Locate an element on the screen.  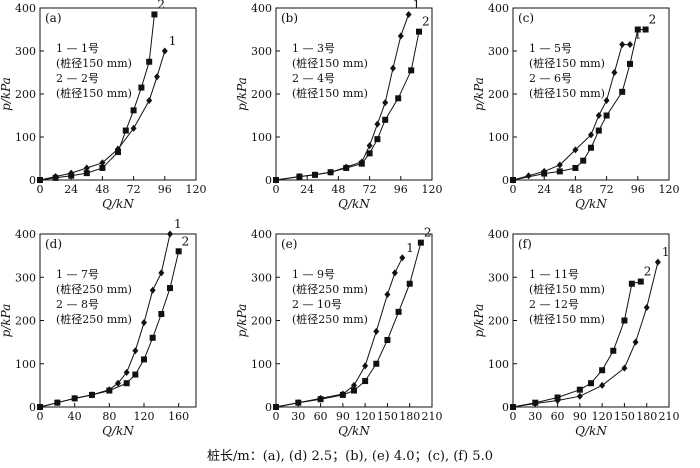
x-tick-label: 160 is located at coordinates (178, 416).